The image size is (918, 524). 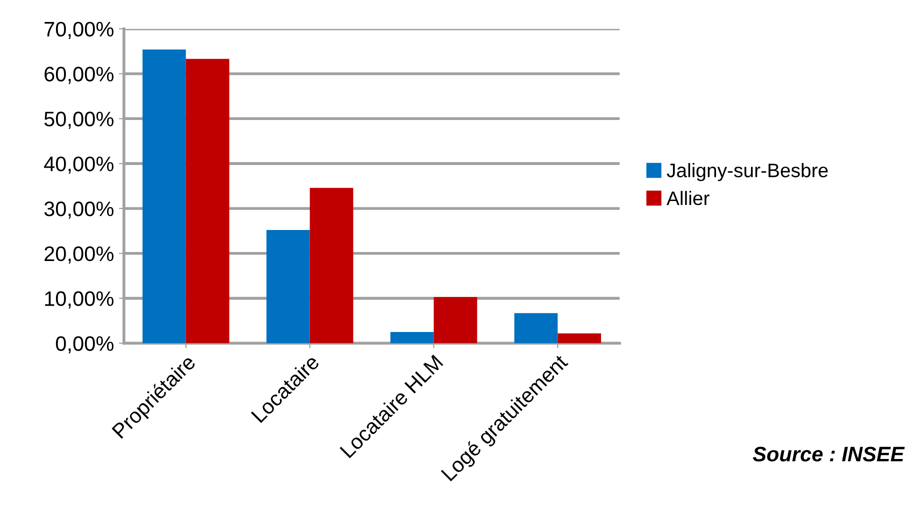 What do you see at coordinates (79, 255) in the screenshot?
I see `y-tick-label: 20,00%` at bounding box center [79, 255].